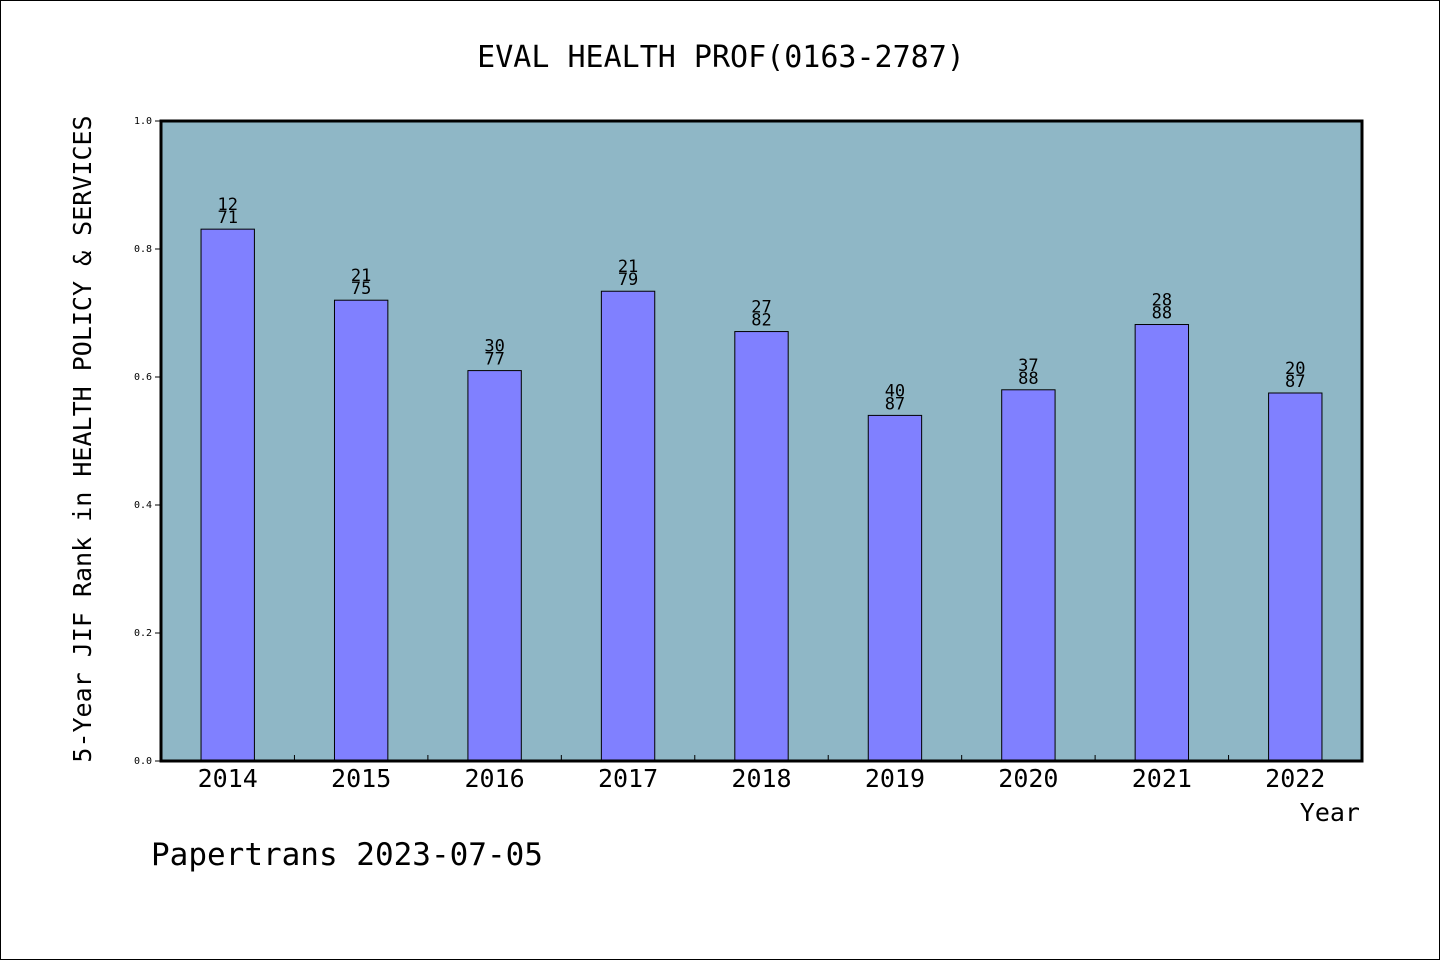 Image resolution: width=1440 pixels, height=961 pixels. Describe the element at coordinates (895, 778) in the screenshot. I see `x-tick-label: 2019` at that location.